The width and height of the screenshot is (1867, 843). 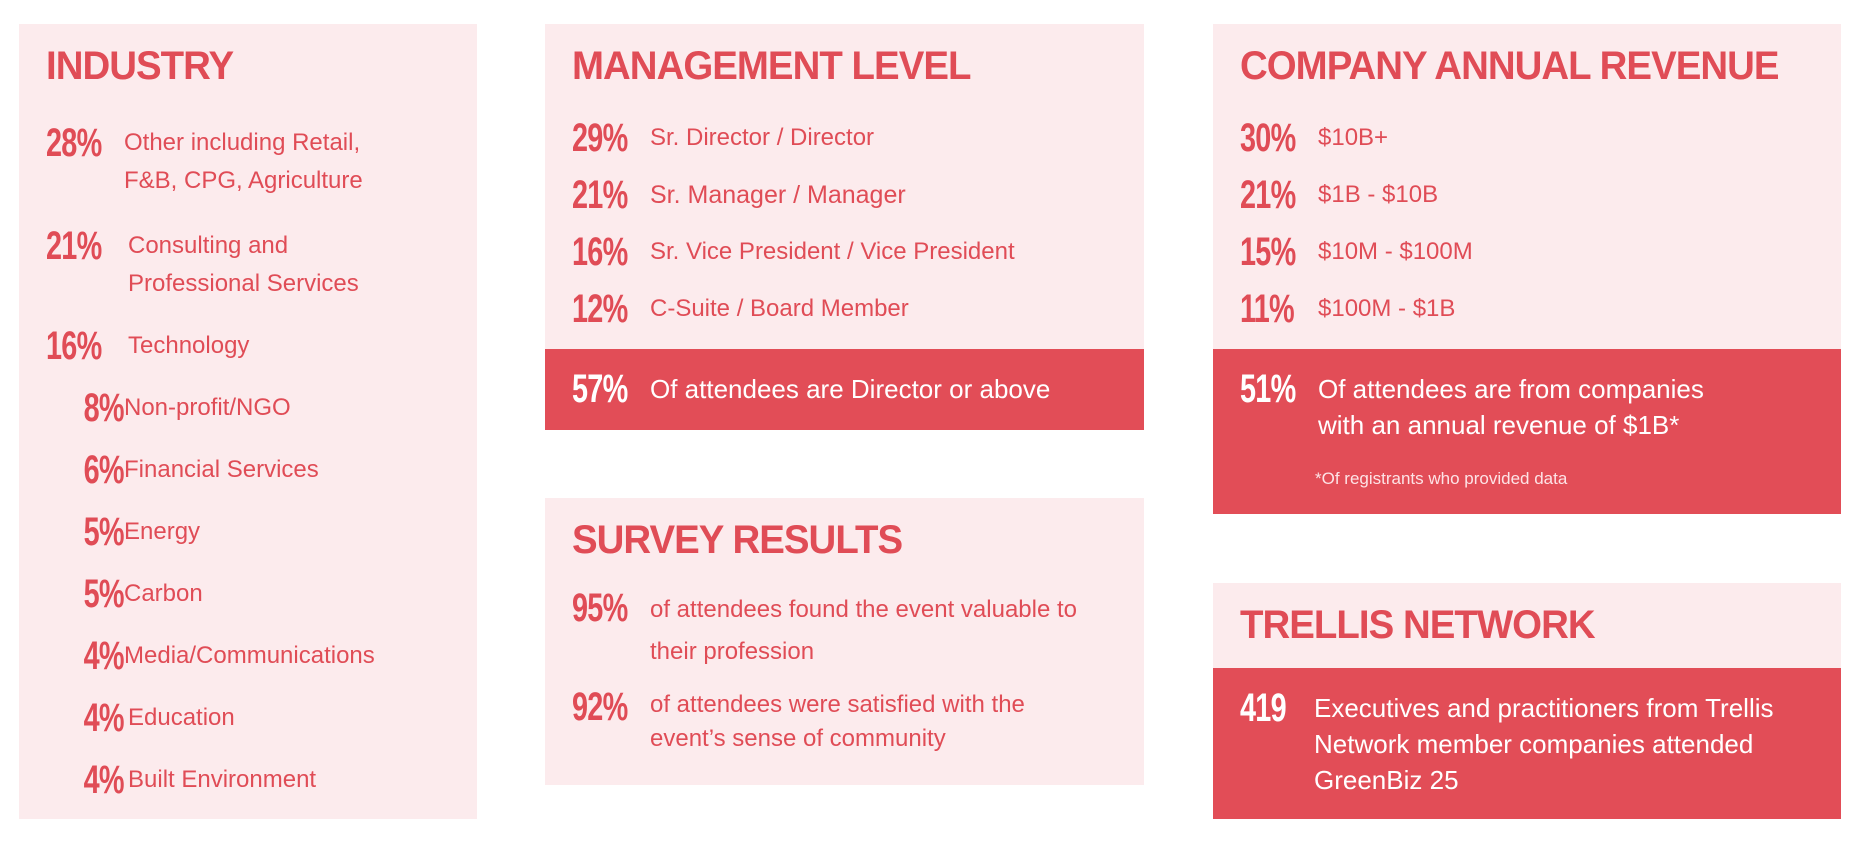 I want to click on industry-item-percent: 21%, so click(x=74, y=246).